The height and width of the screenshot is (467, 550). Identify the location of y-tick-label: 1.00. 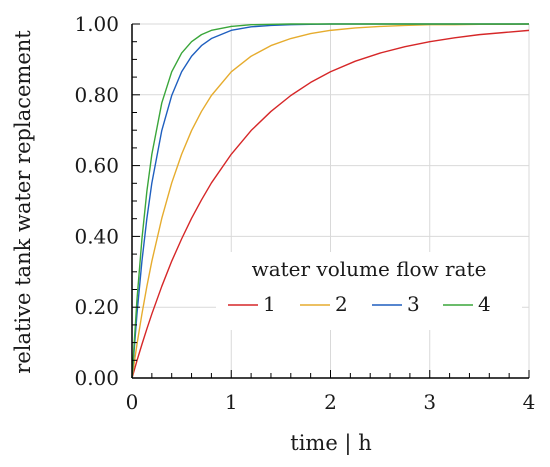
(96, 24).